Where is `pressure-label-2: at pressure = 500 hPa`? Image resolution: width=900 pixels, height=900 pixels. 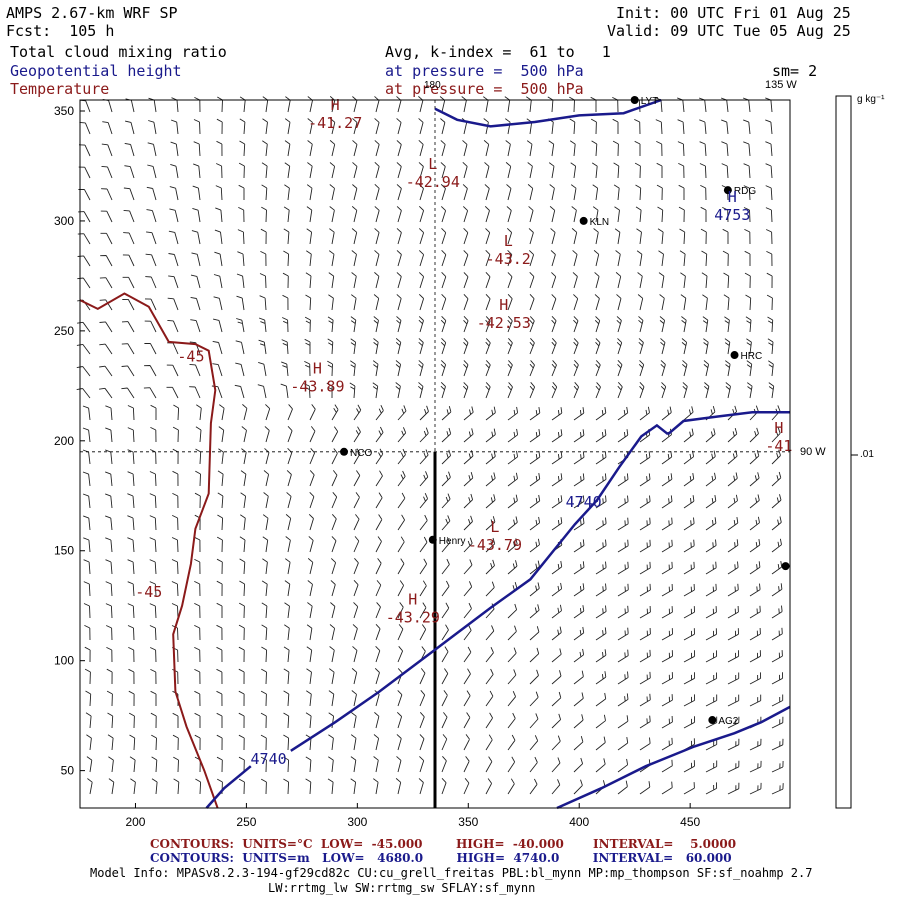 pressure-label-2: at pressure = 500 hPa is located at coordinates (484, 89).